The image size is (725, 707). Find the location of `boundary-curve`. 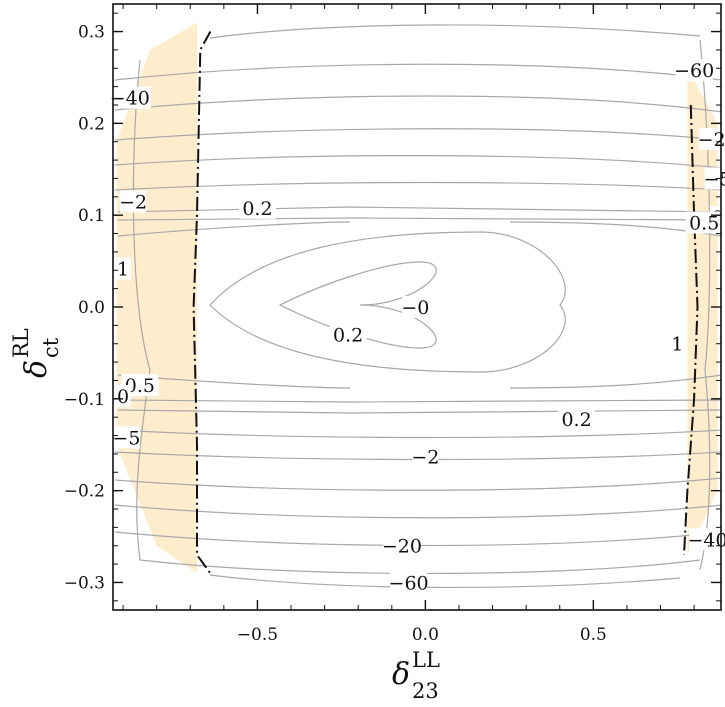

boundary-curve is located at coordinates (691, 329).